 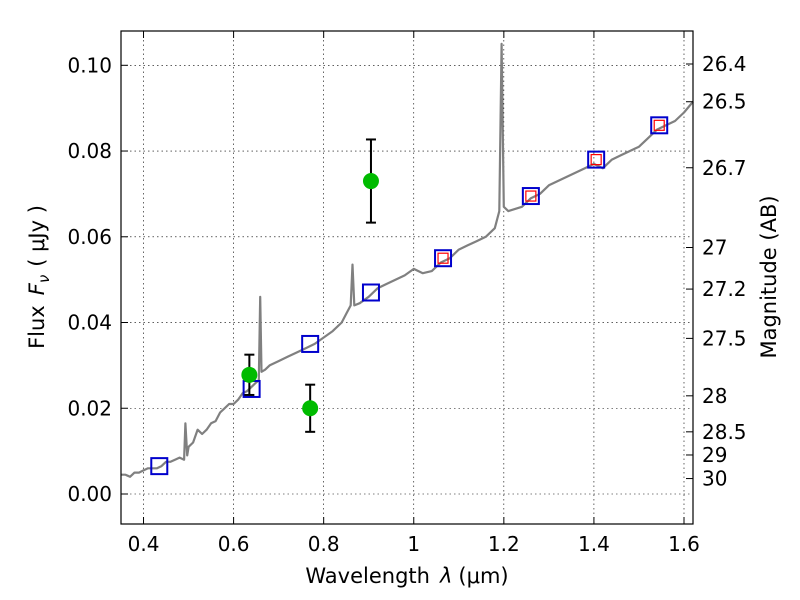 What do you see at coordinates (724, 102) in the screenshot?
I see `y2-tick-label: 26.5` at bounding box center [724, 102].